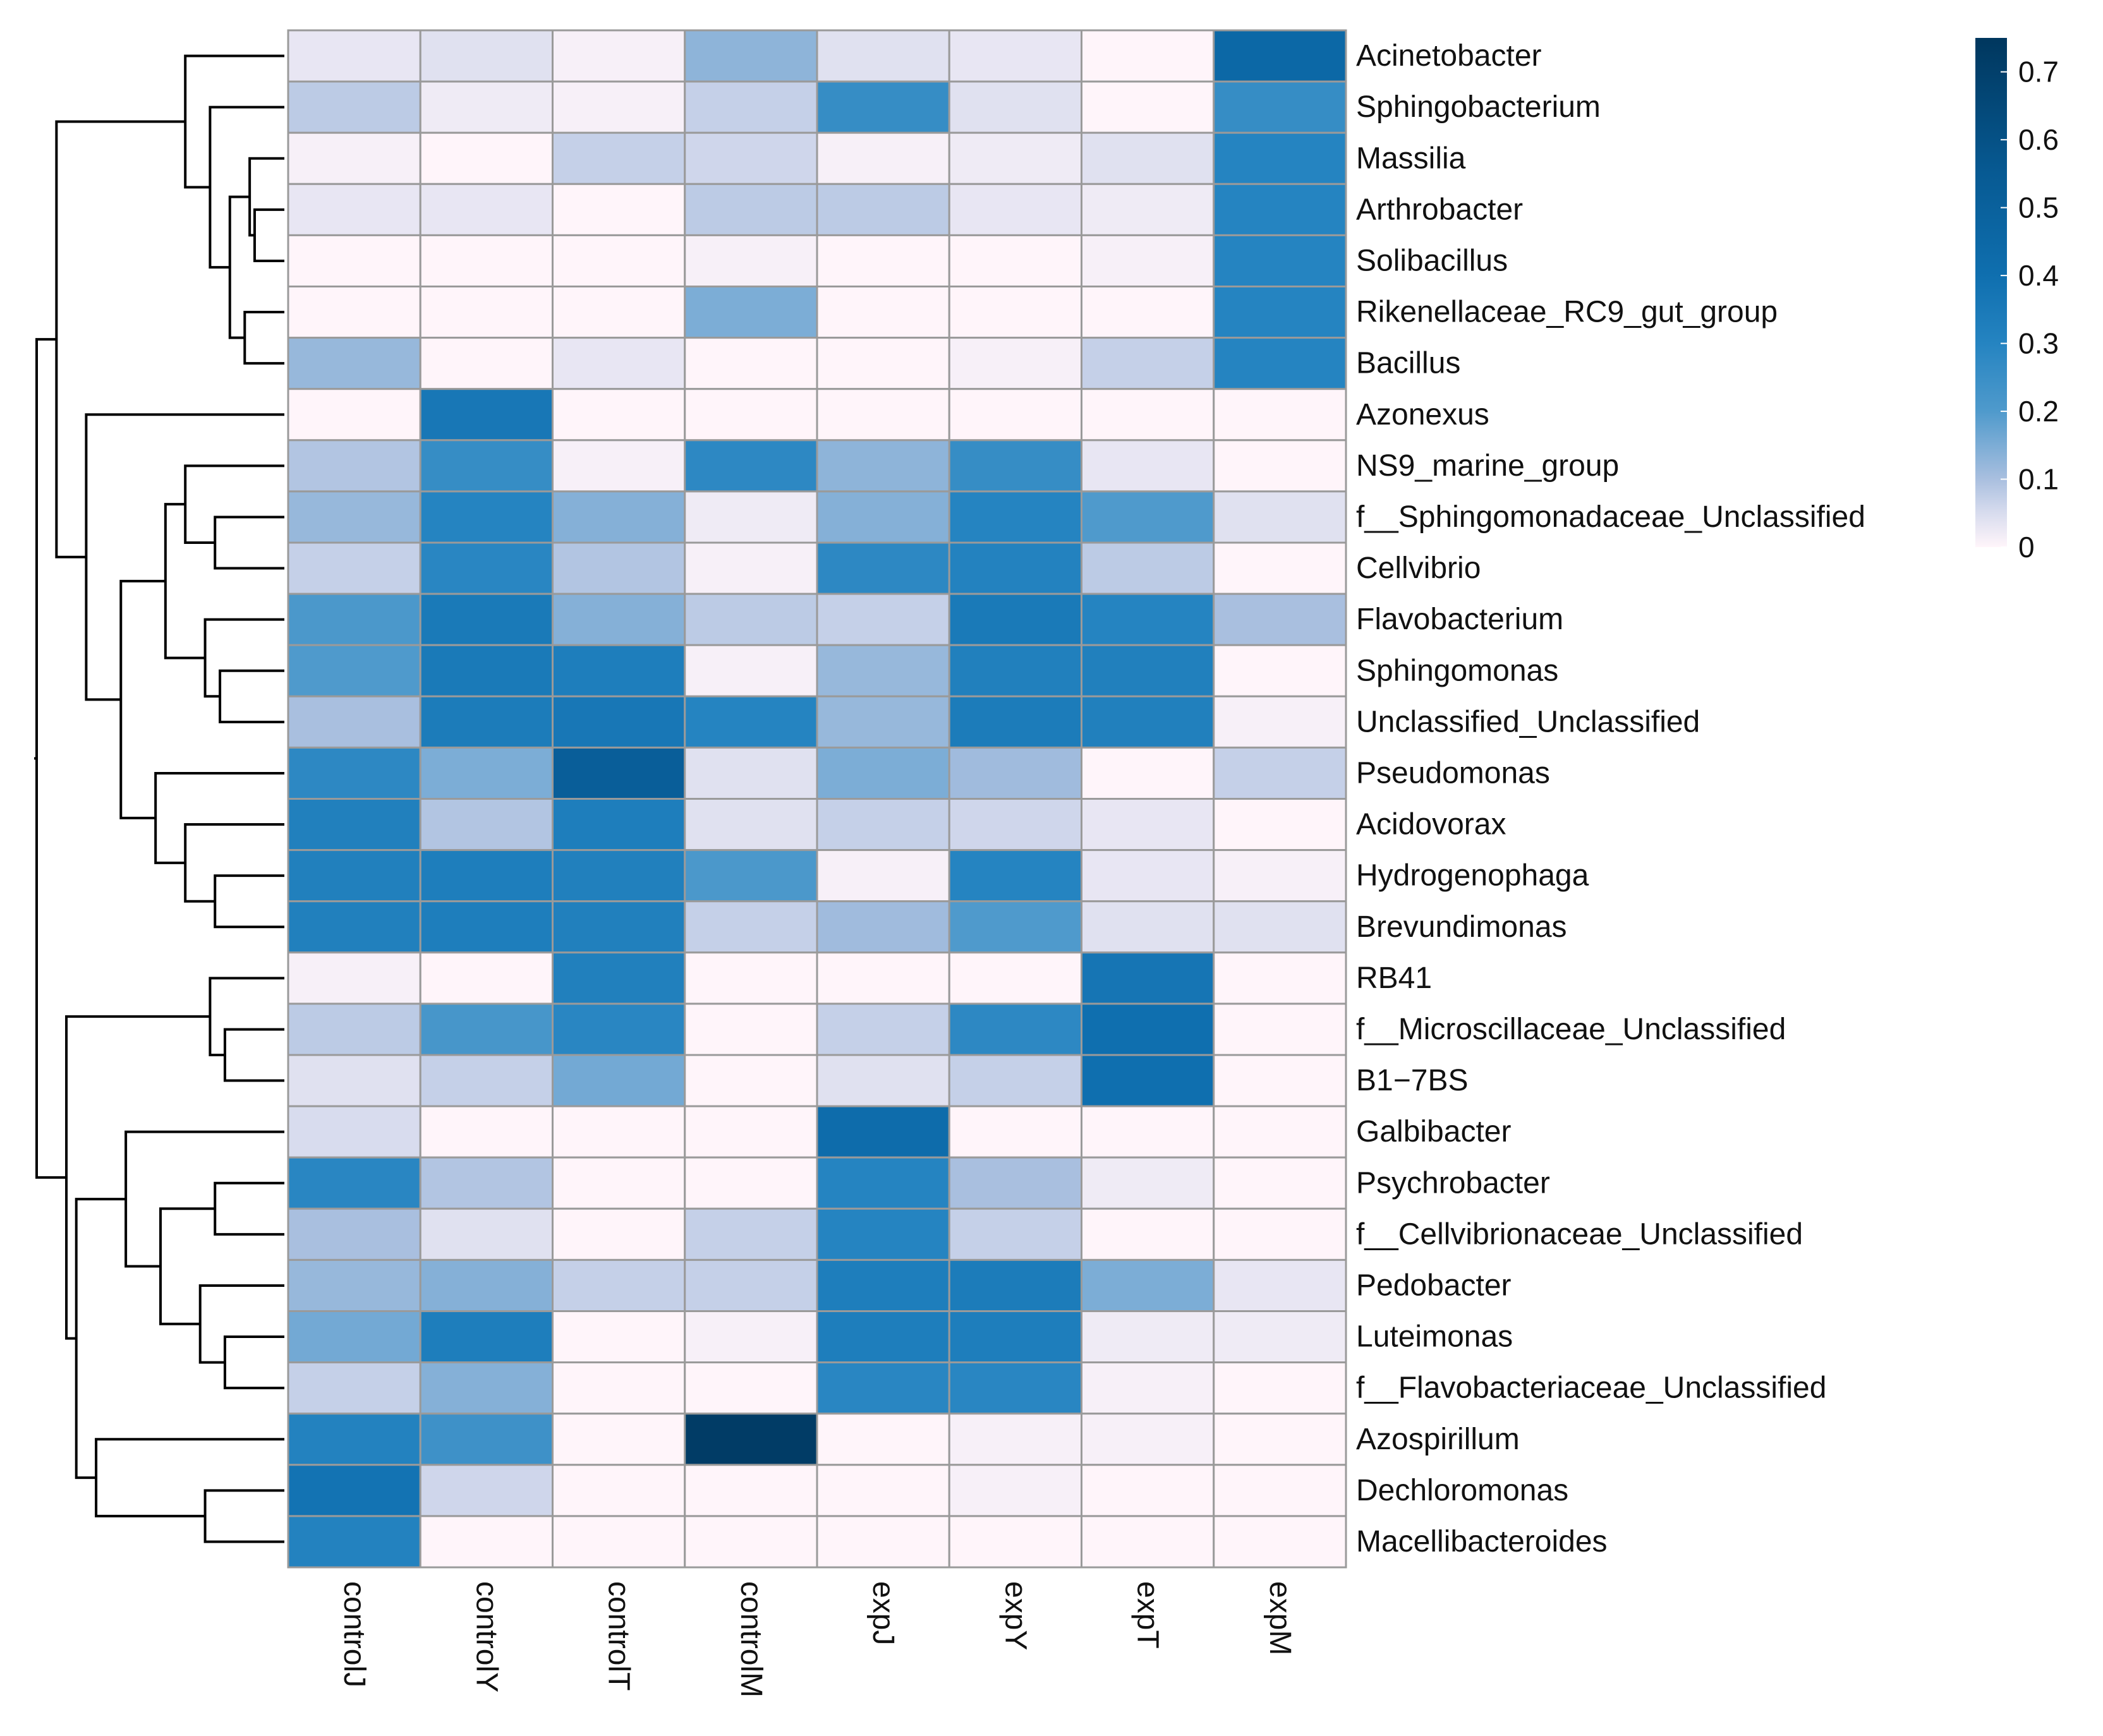 This screenshot has height=1736, width=2103. I want to click on cell-azospirillum-controlj, so click(354, 1440).